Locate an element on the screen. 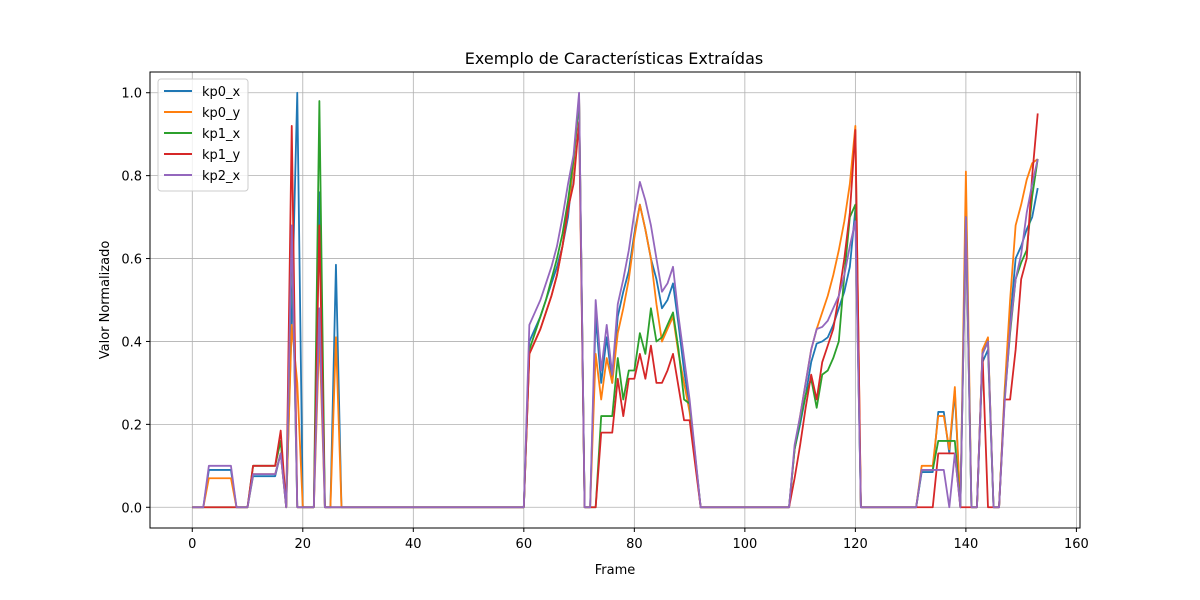 The width and height of the screenshot is (1200, 600). x-tick-label: 40 is located at coordinates (413, 544).